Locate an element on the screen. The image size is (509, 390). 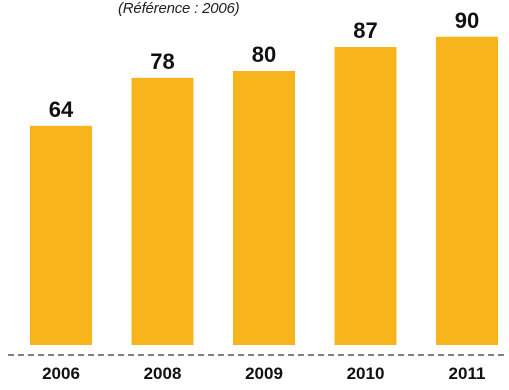
value-label-2008: 78 is located at coordinates (162, 61).